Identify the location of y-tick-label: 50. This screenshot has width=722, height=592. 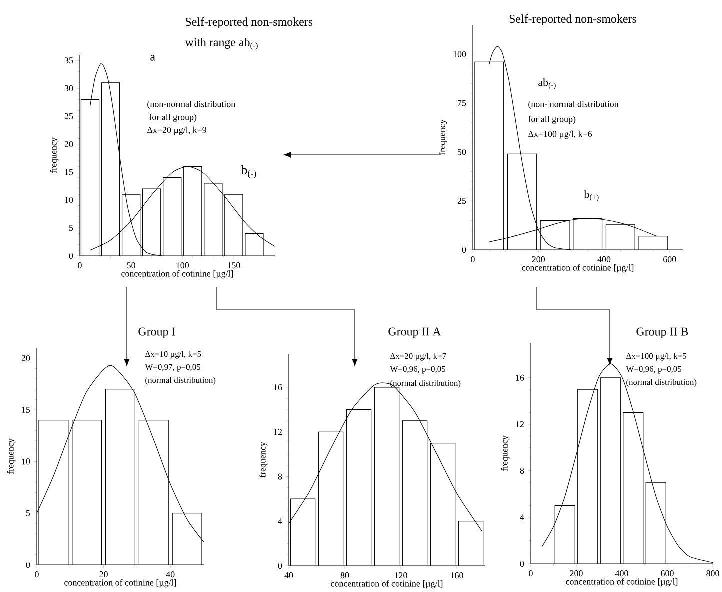
(462, 152).